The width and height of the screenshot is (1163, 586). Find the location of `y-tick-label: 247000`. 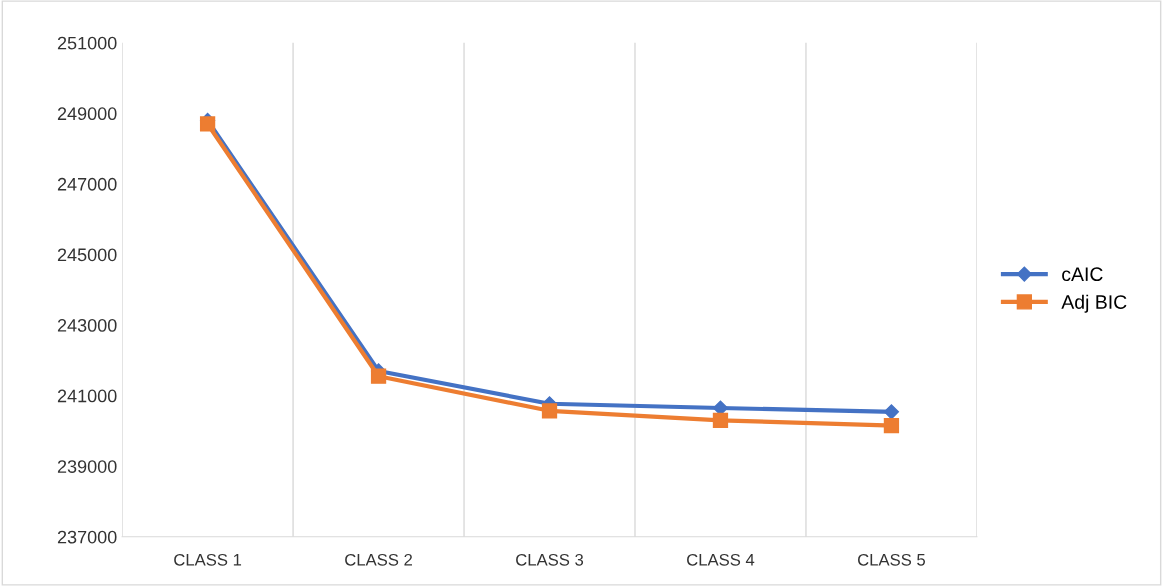

y-tick-label: 247000 is located at coordinates (87, 184).